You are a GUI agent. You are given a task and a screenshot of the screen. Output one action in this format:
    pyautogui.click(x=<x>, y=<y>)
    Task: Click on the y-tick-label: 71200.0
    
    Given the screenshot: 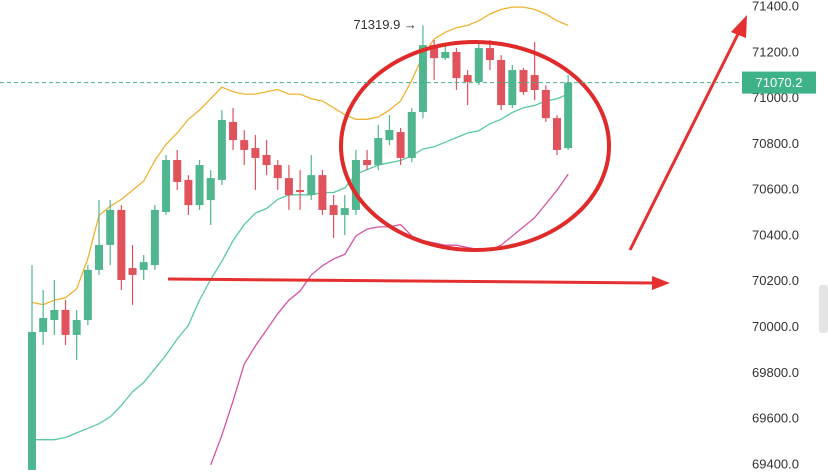 What is the action you would take?
    pyautogui.click(x=775, y=51)
    